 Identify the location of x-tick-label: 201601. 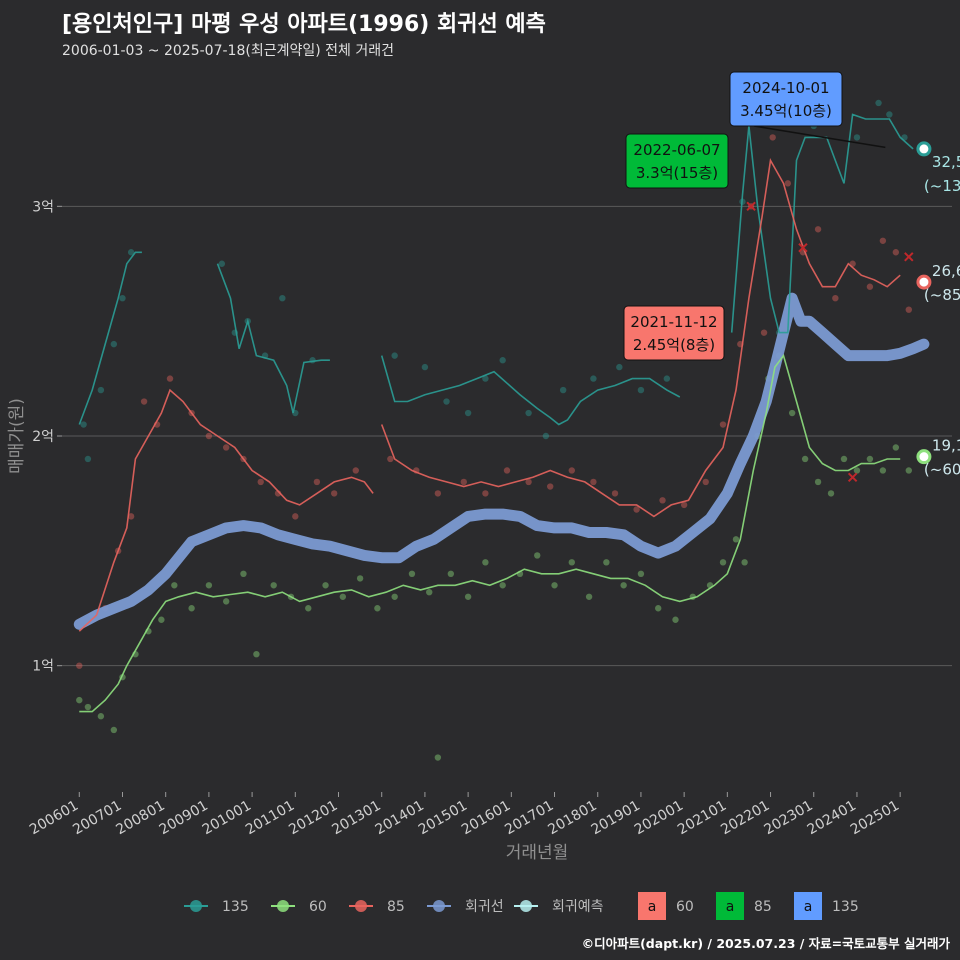
(486, 818).